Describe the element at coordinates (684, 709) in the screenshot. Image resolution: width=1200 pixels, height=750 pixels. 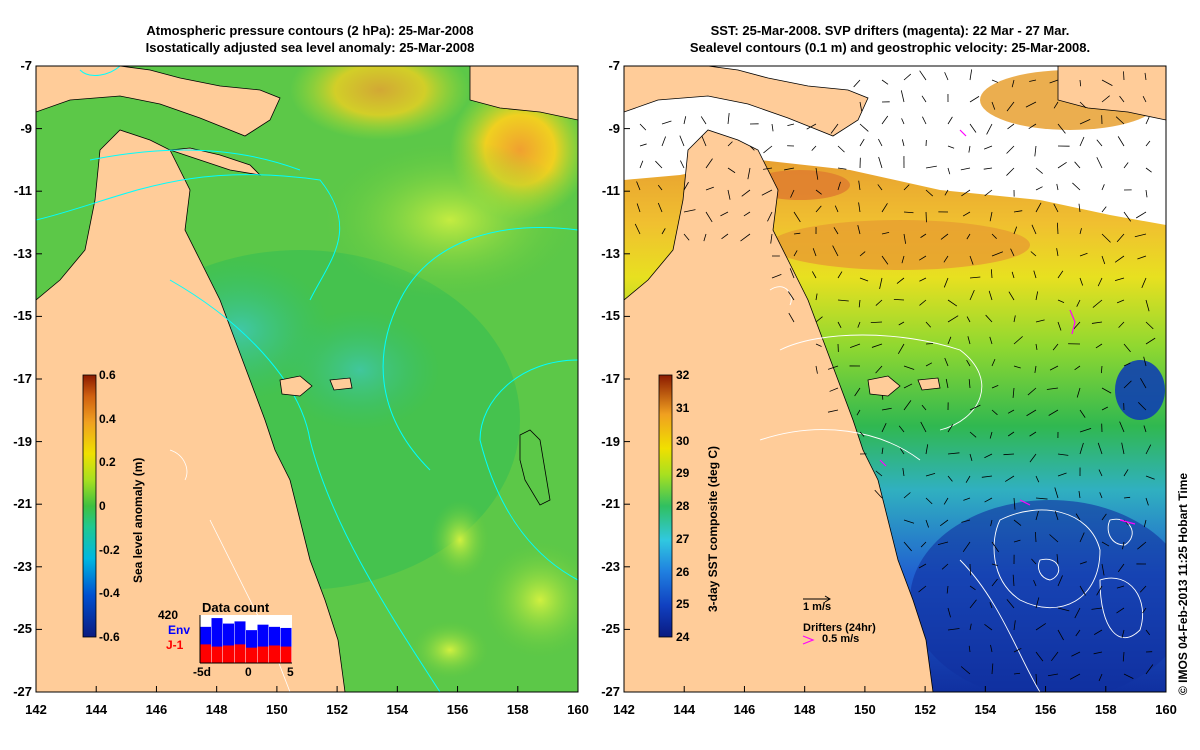
I see `right-lon-label: 144` at that location.